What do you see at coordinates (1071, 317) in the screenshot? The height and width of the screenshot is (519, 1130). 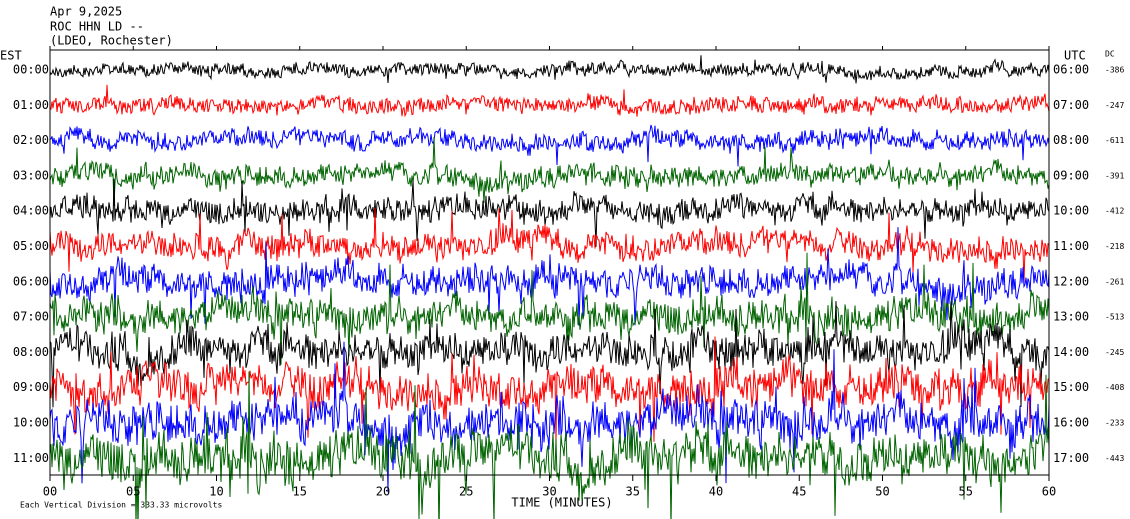 I see `utc-label: 13:00` at bounding box center [1071, 317].